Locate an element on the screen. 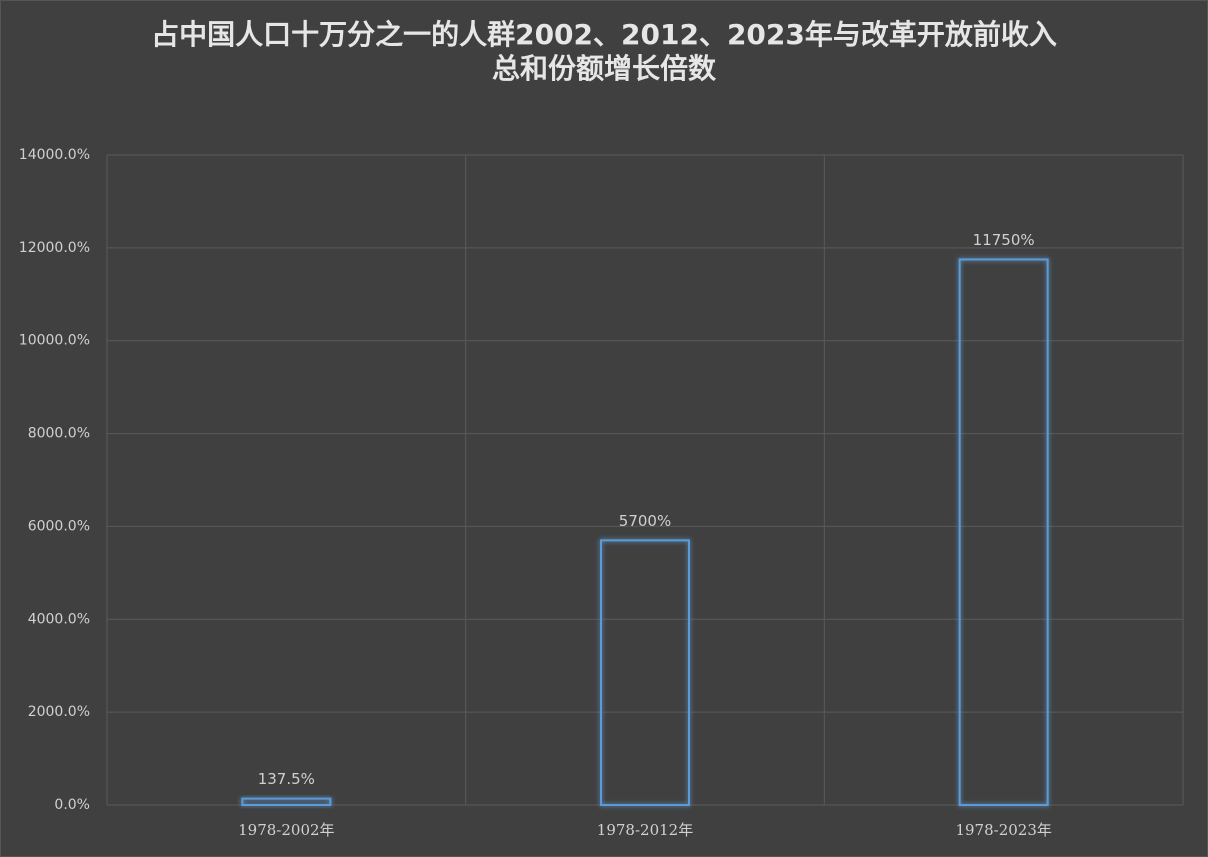 The height and width of the screenshot is (857, 1208). y-tick-label: 10000.0% is located at coordinates (54, 341).